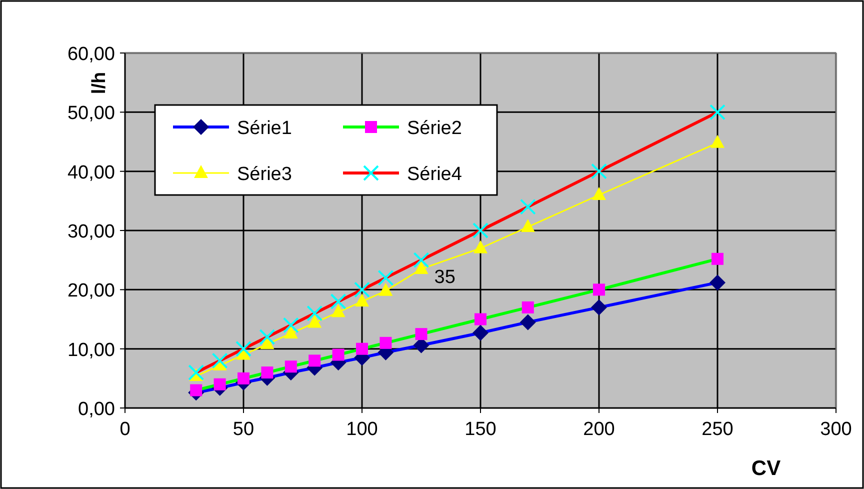 This screenshot has width=864, height=489. What do you see at coordinates (362, 429) in the screenshot?
I see `x-tick-label: 100` at bounding box center [362, 429].